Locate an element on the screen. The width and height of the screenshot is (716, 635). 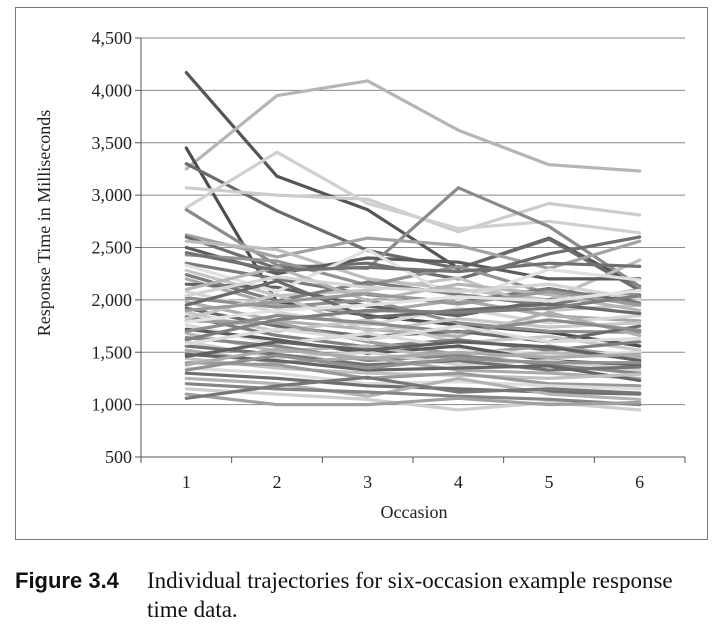
y-tick-label: 2,500 is located at coordinates (112, 248).